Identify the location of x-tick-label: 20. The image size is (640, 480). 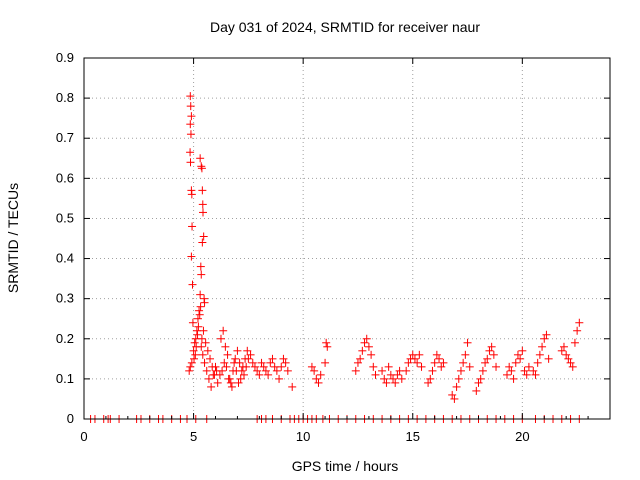
(522, 436).